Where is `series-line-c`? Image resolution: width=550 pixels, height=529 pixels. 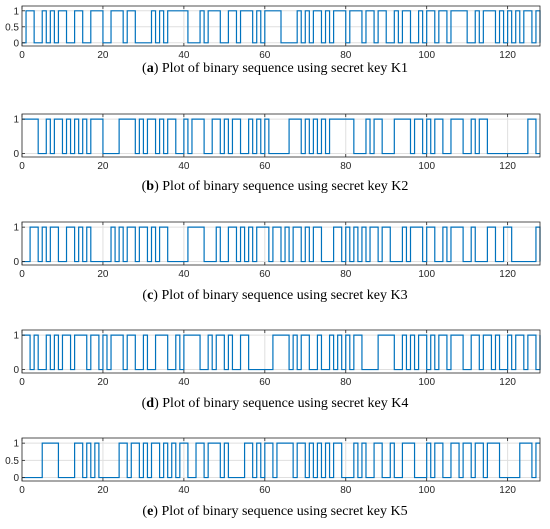
series-line-c is located at coordinates (281, 244).